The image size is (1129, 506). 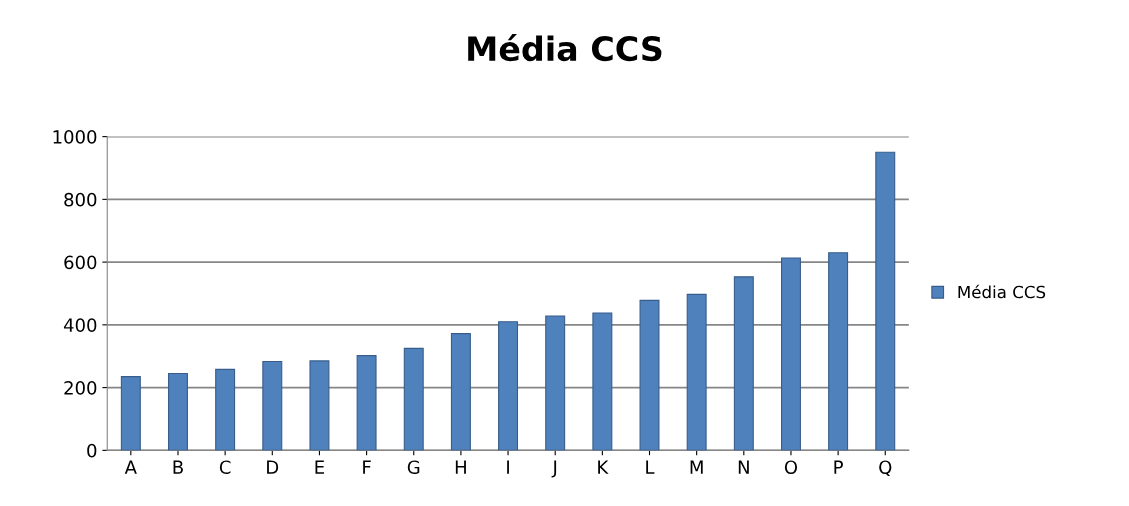 I want to click on x-tick-label: O, so click(x=791, y=467).